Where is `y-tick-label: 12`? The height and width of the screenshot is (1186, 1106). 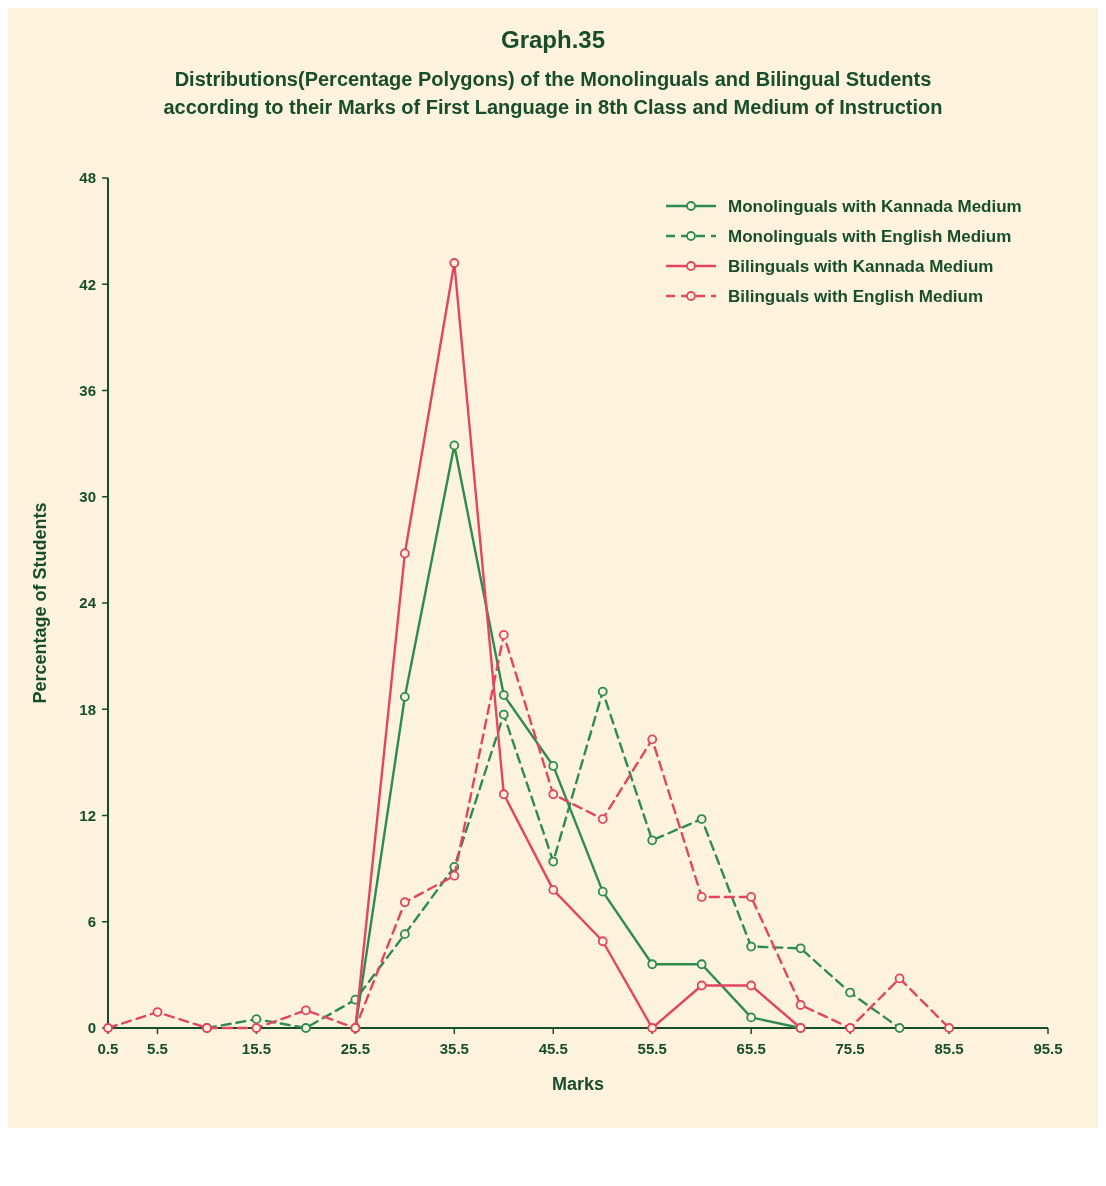
y-tick-label: 12 is located at coordinates (87, 815).